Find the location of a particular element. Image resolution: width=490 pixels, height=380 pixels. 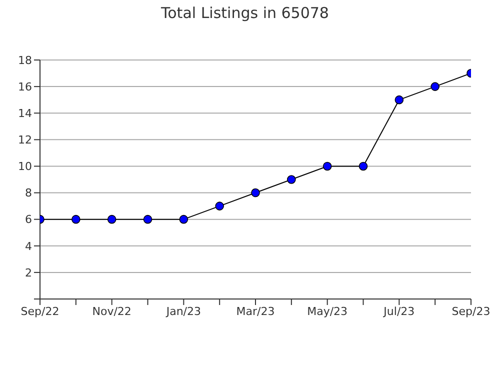

x-tick-label: Sep/23 is located at coordinates (471, 311).